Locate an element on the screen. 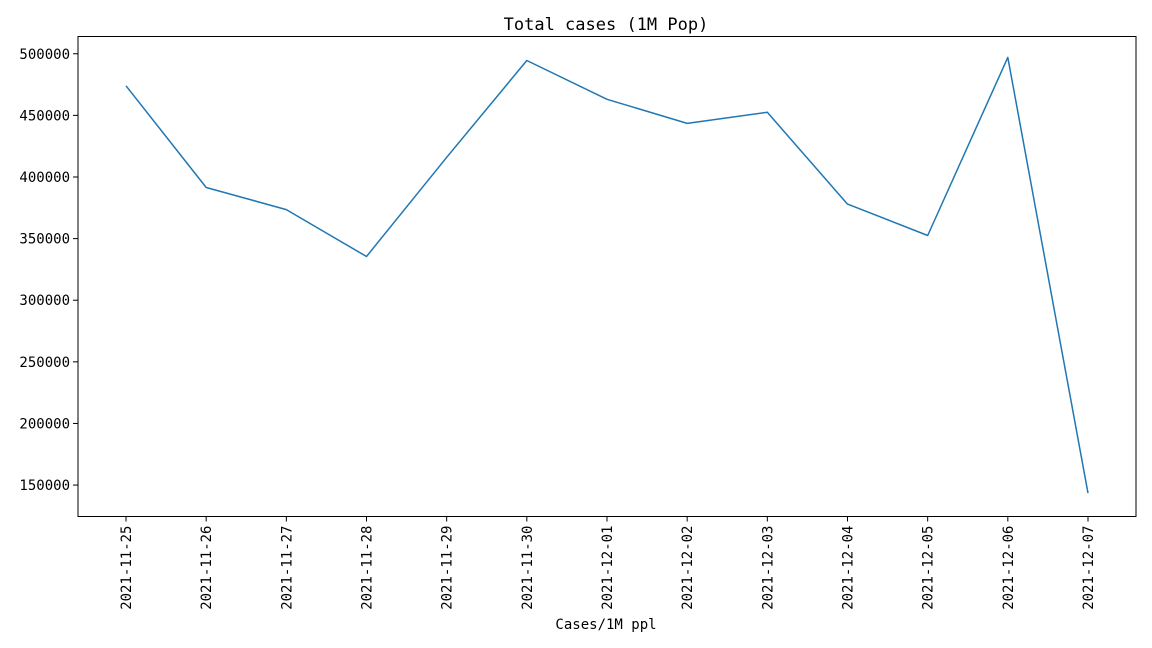 This screenshot has height=648, width=1152. y-tick-label: 300000 is located at coordinates (44, 301).